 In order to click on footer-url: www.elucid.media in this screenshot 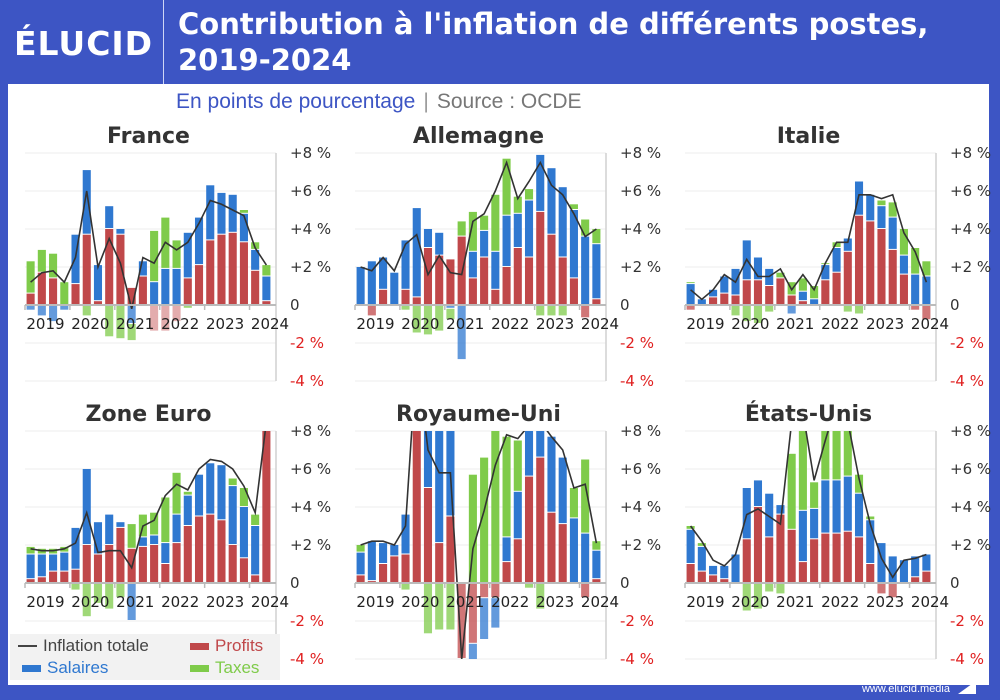, I will do `click(905, 689)`.